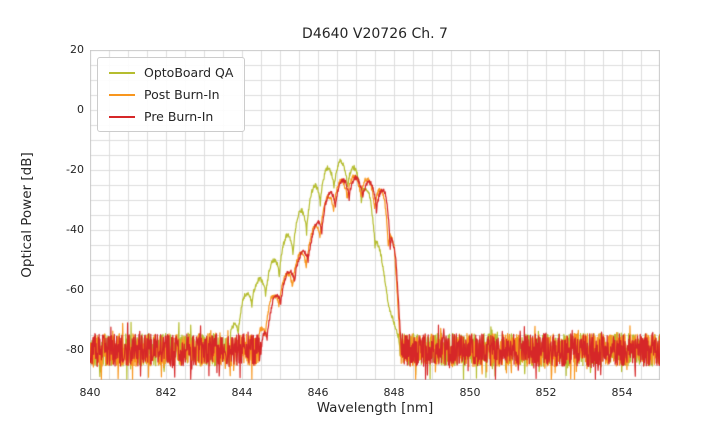  I want to click on x-tick-label: 850, so click(470, 392).